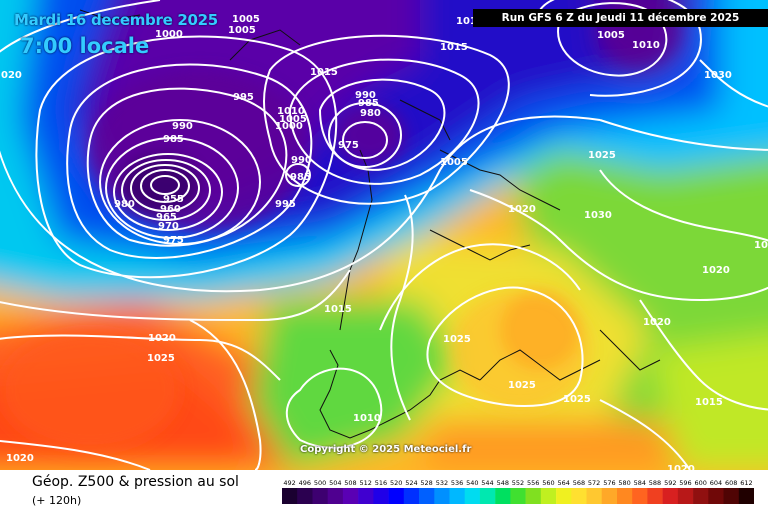  I want to click on isobar-label: 955, so click(173, 199).